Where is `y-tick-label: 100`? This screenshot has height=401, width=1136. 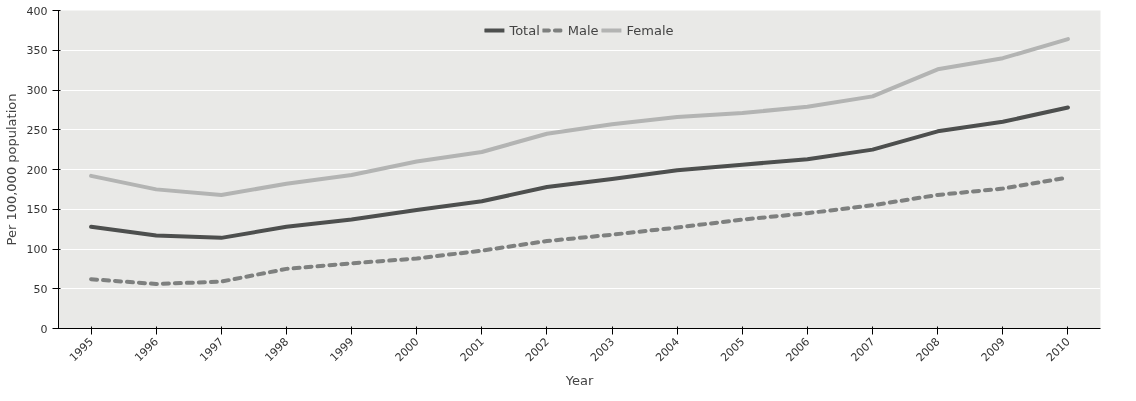 y-tick-label: 100 is located at coordinates (37, 249).